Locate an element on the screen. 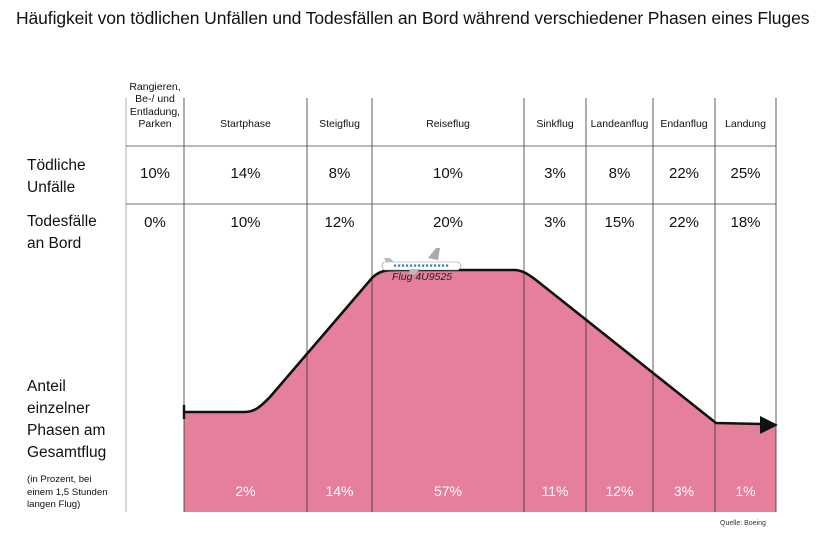  phase-header: Reiseflug is located at coordinates (448, 124).